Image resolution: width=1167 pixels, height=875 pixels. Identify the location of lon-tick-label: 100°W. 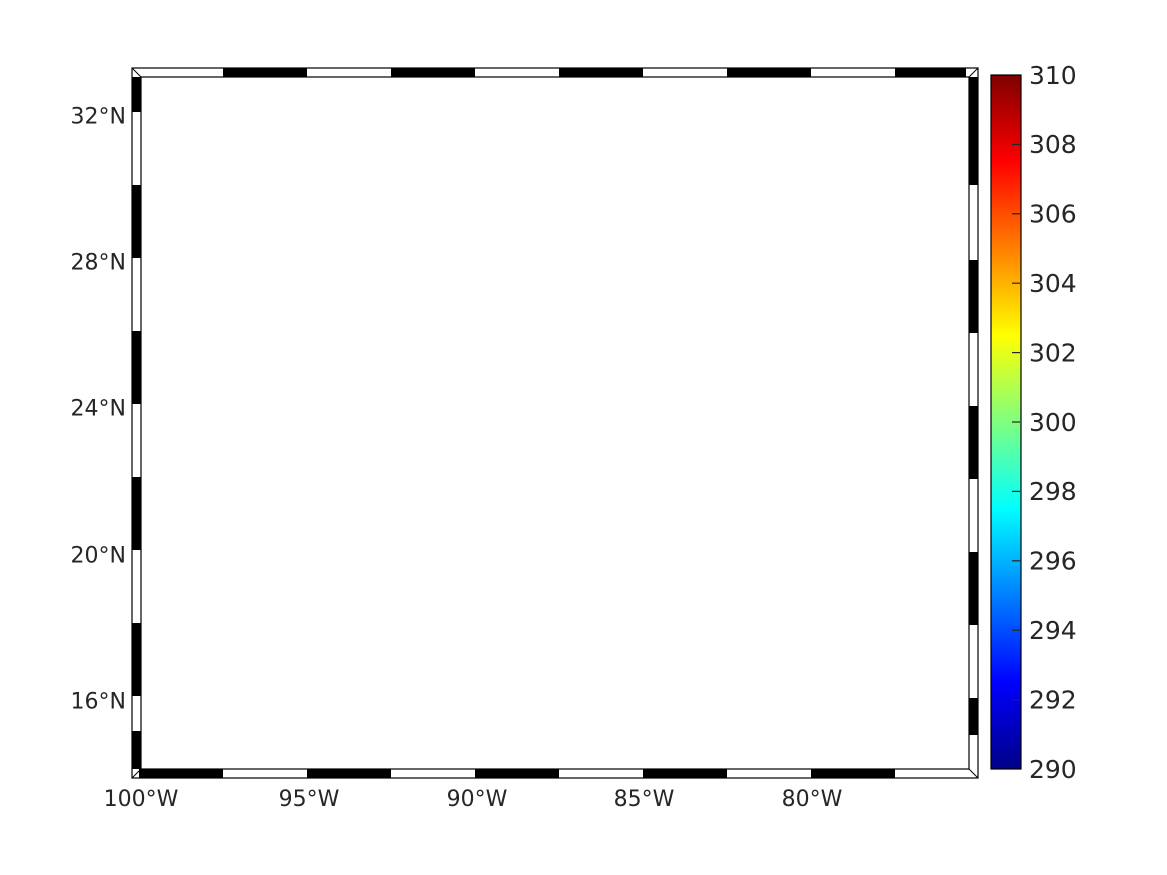
(141, 799).